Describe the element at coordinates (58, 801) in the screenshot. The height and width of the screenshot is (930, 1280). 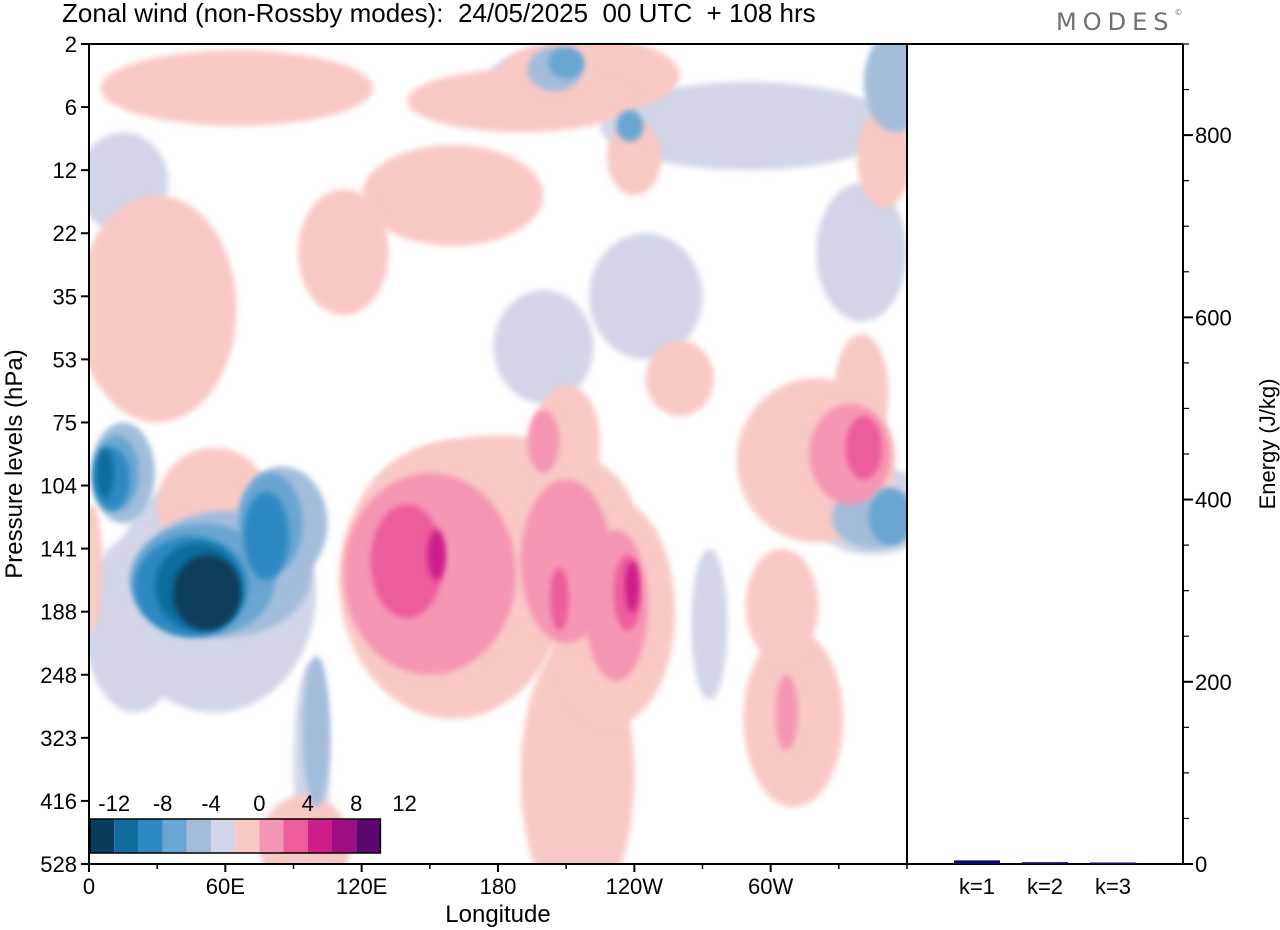
I see `y-tick-label: 416` at that location.